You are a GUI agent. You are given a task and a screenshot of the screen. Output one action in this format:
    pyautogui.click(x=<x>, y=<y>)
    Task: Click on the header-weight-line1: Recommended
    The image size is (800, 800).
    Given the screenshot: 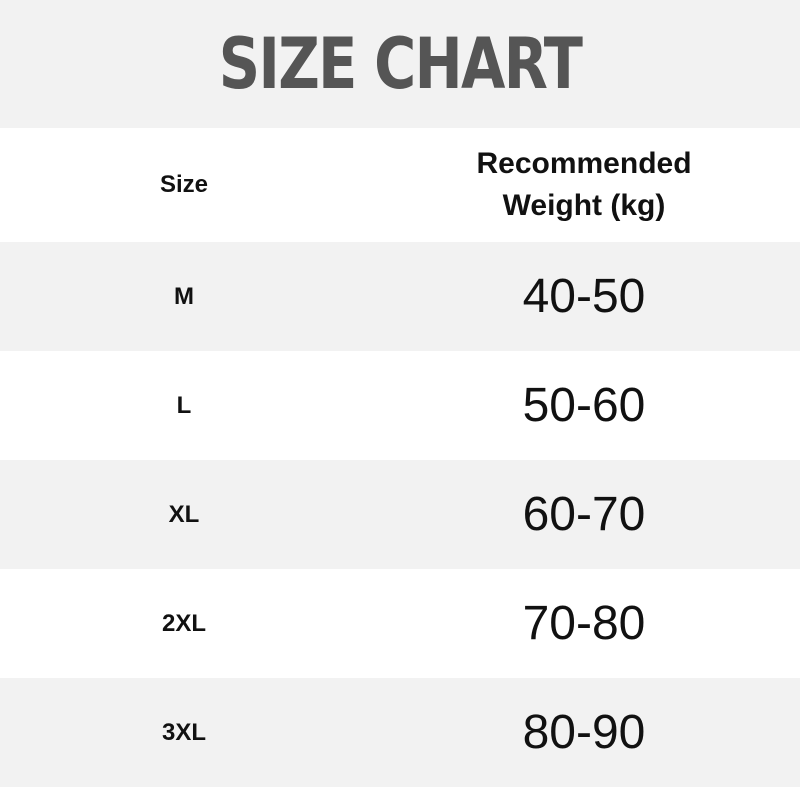 What is the action you would take?
    pyautogui.click(x=584, y=163)
    